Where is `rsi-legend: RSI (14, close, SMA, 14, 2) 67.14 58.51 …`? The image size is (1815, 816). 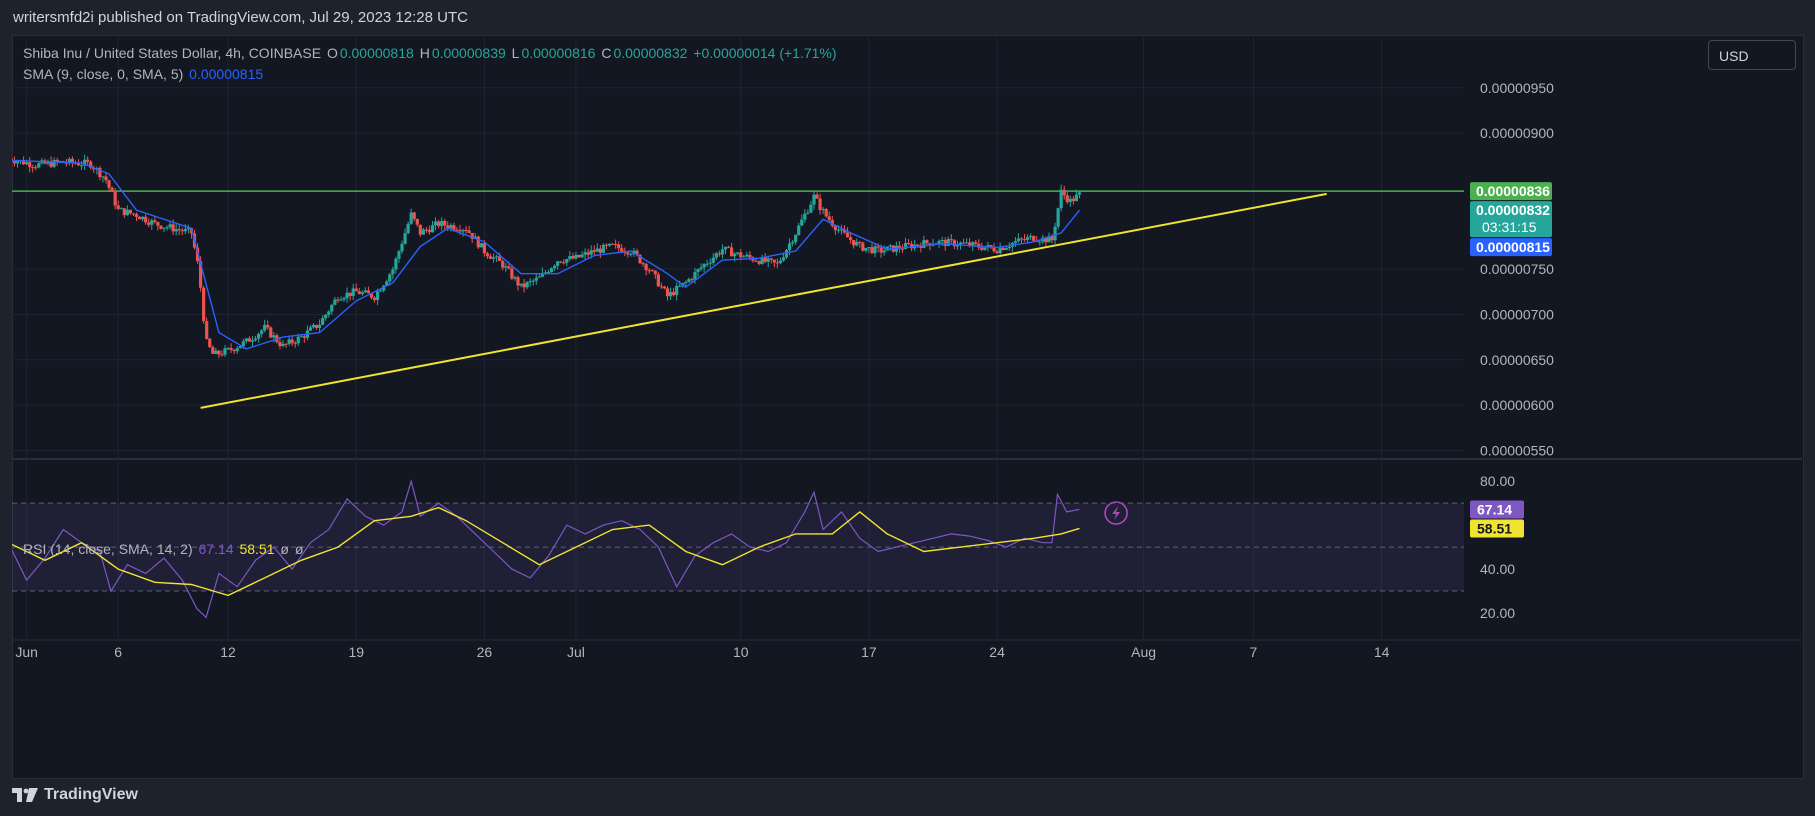
rsi-legend: RSI (14, close, SMA, 14, 2) 67.14 58.51 … is located at coordinates (164, 549).